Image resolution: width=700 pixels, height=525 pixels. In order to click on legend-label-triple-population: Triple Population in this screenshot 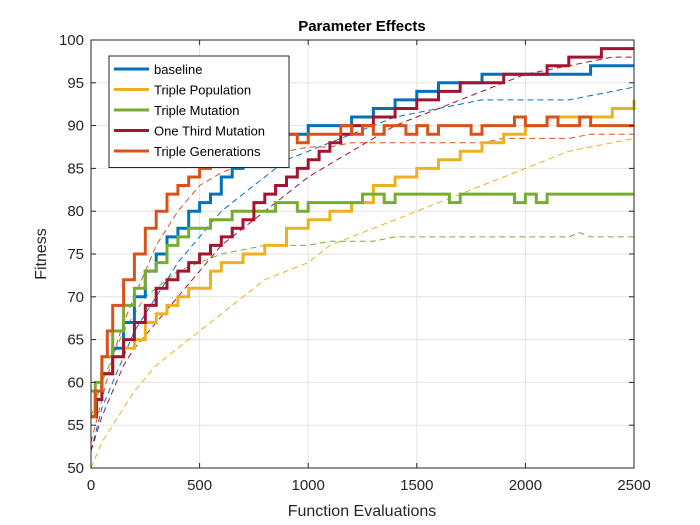, I will do `click(202, 90)`.